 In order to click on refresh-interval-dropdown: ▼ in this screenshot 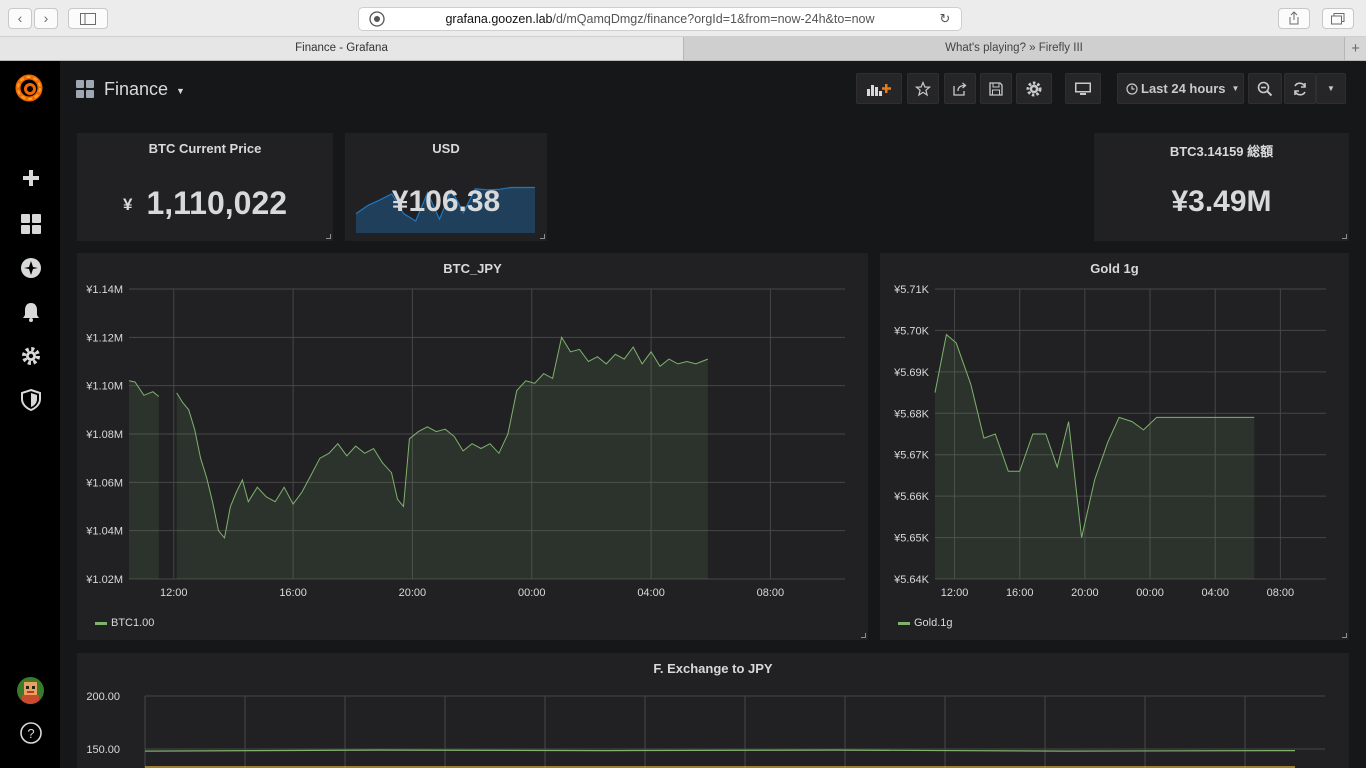, I will do `click(1331, 88)`.